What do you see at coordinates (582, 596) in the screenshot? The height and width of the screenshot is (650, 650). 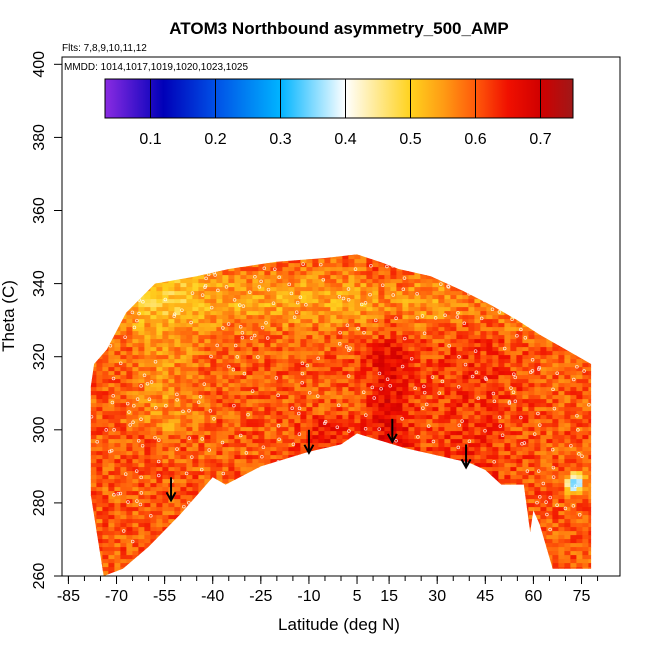 I see `x-tick-label: 75` at bounding box center [582, 596].